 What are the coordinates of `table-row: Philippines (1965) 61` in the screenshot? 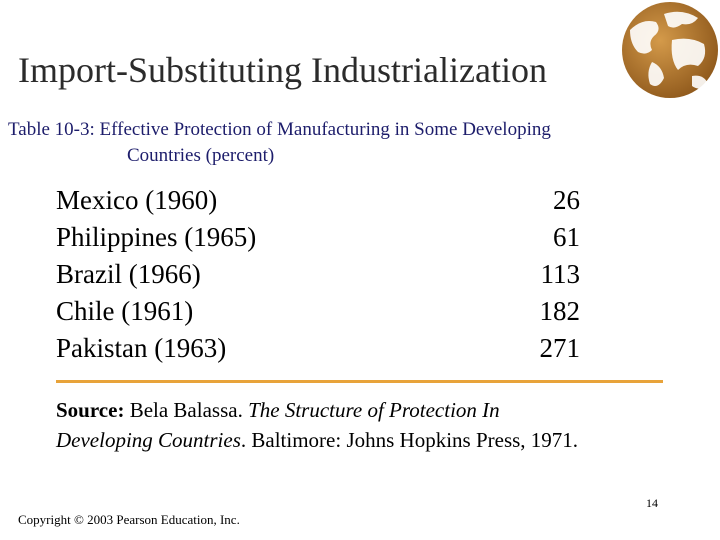 It's located at (318, 237).